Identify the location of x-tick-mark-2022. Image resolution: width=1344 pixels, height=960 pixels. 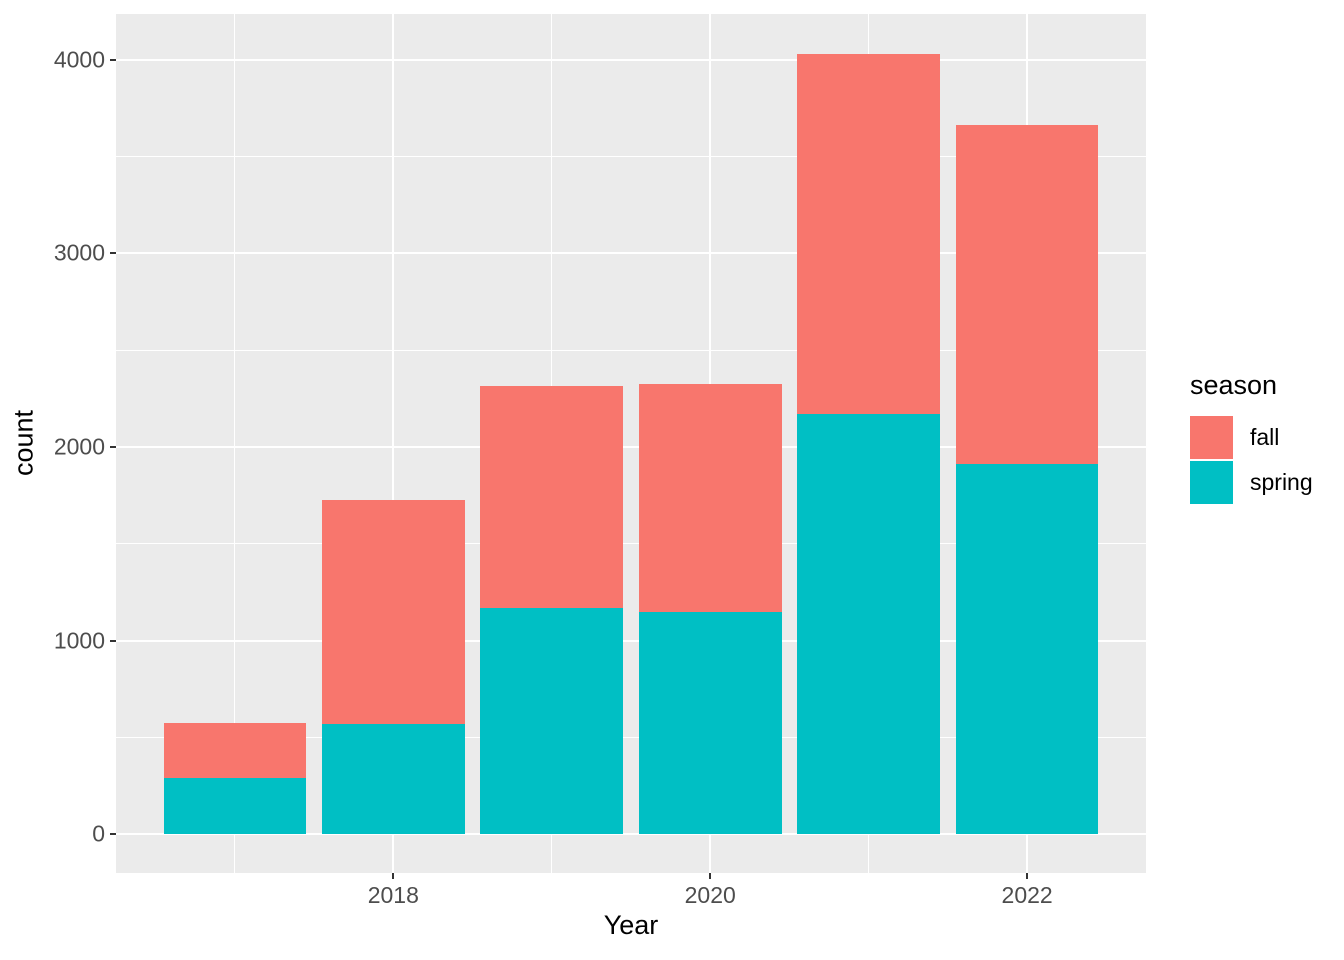
(1027, 876).